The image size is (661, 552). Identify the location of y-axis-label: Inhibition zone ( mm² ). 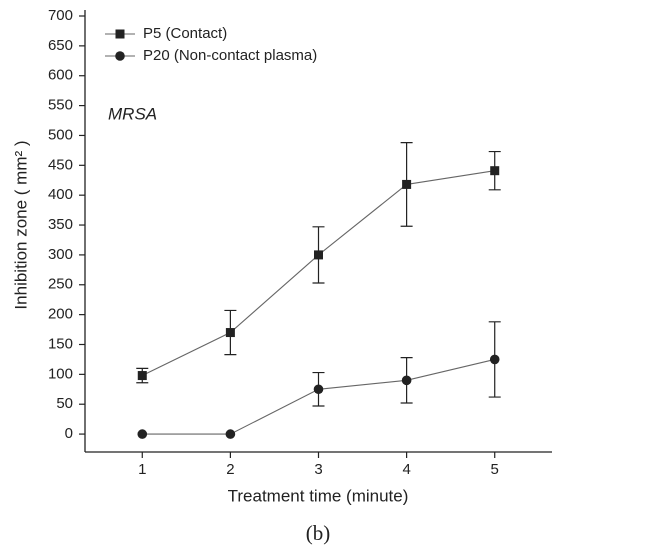
(20, 224).